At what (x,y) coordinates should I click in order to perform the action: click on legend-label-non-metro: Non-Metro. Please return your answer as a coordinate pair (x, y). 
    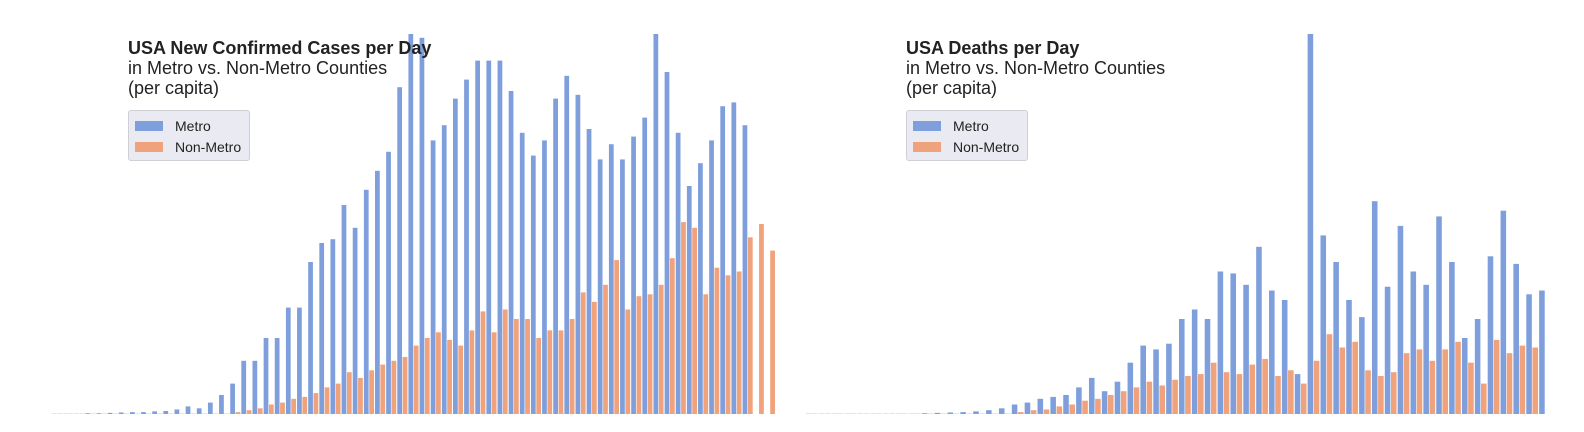
    Looking at the image, I should click on (208, 146).